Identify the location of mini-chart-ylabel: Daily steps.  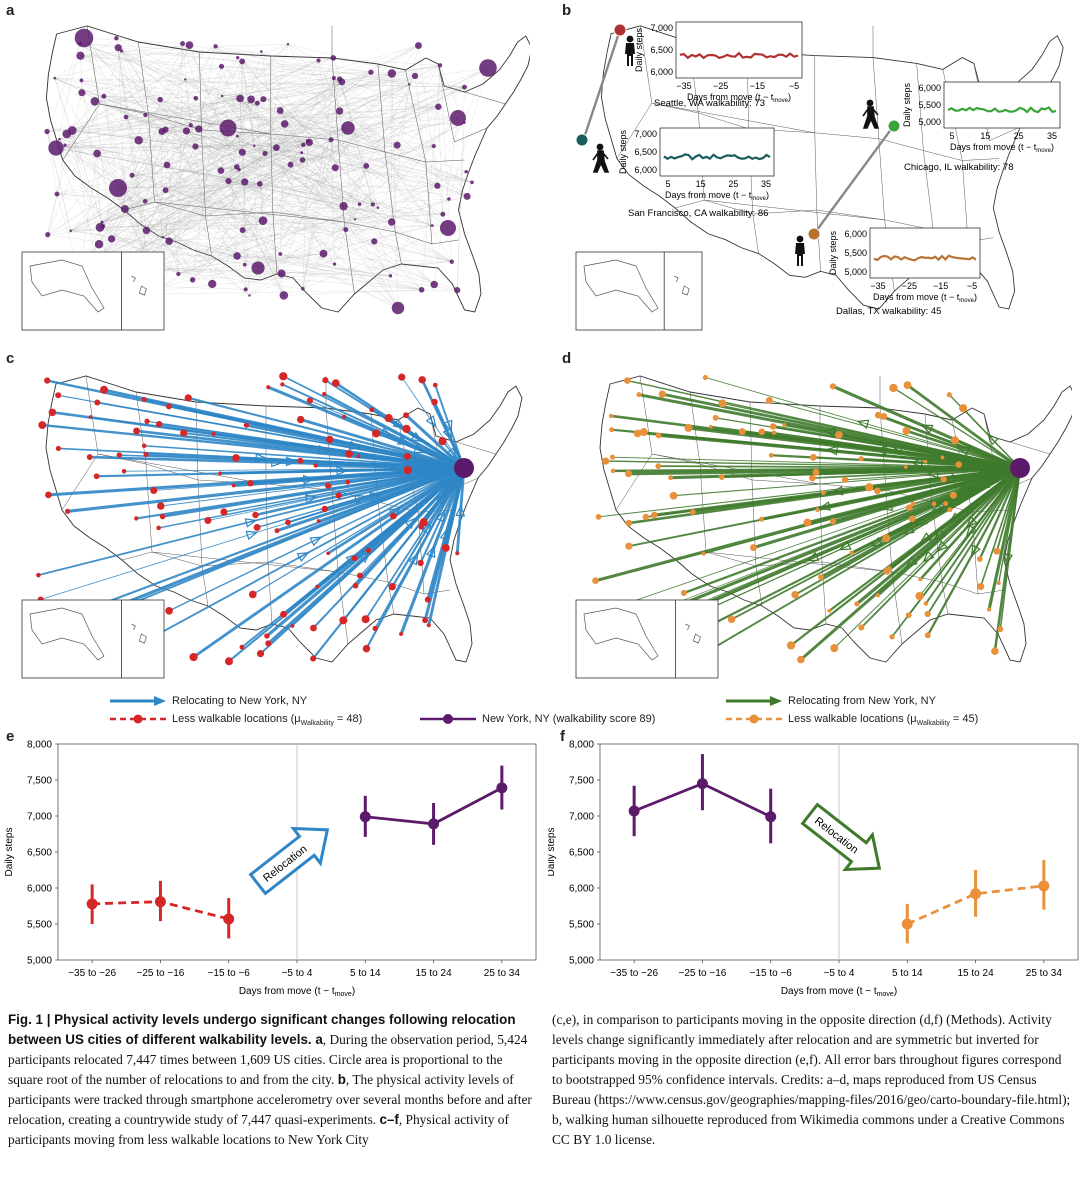
(623, 151).